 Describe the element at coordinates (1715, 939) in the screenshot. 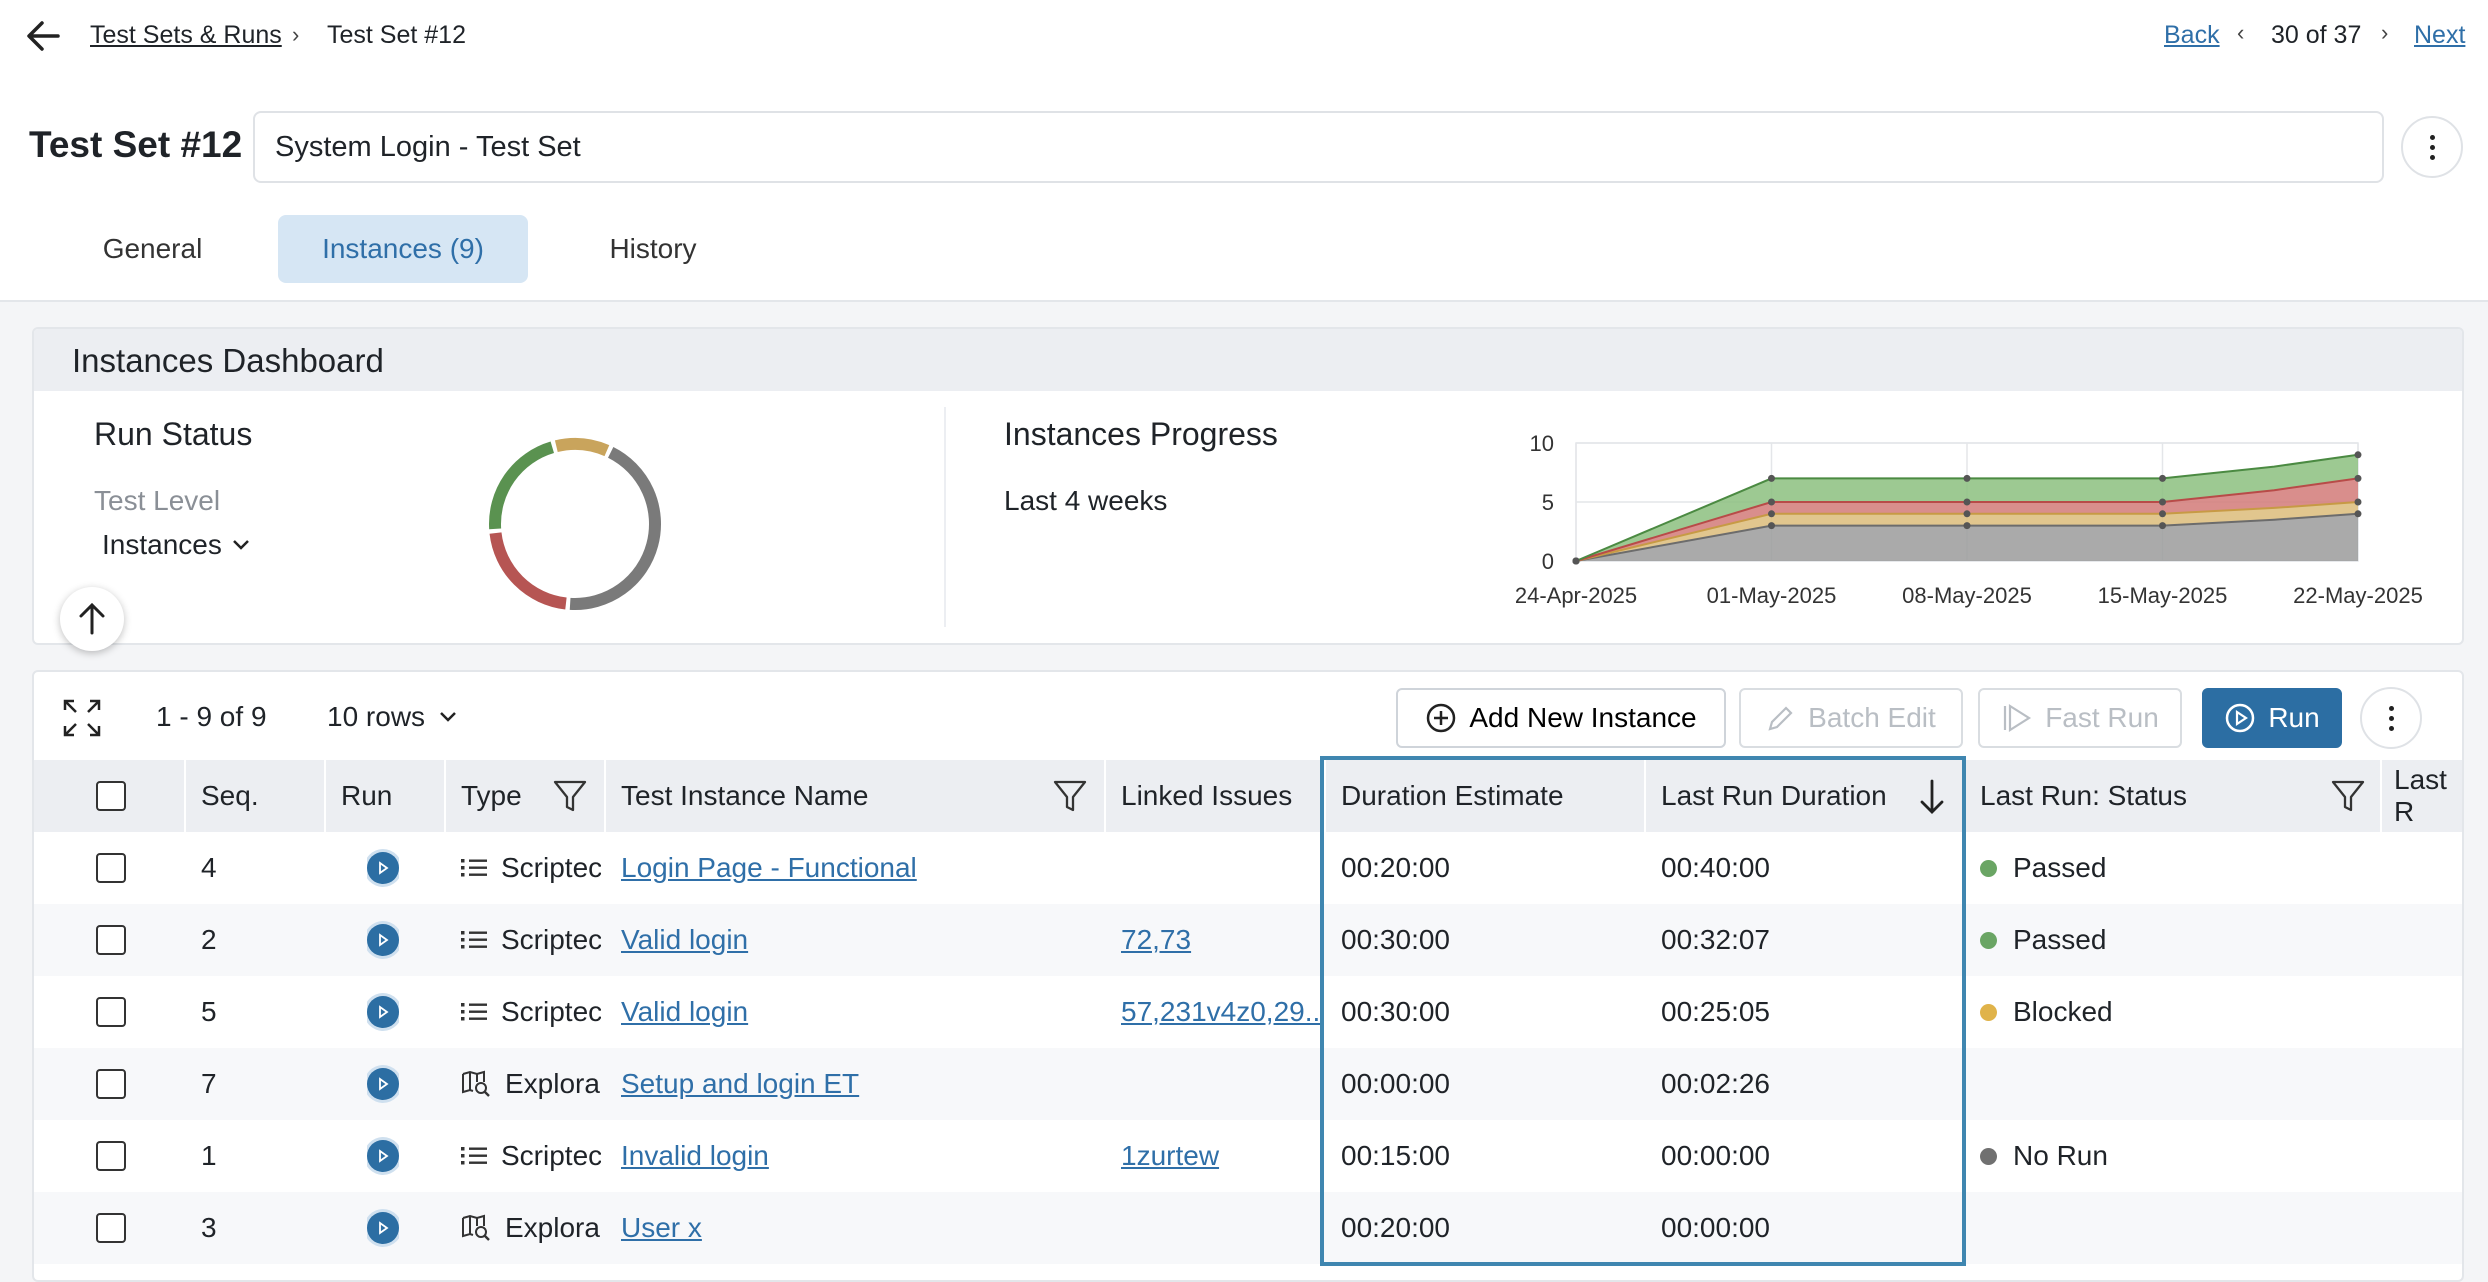

I see `last-run-duration-cell: 00:32:07` at that location.